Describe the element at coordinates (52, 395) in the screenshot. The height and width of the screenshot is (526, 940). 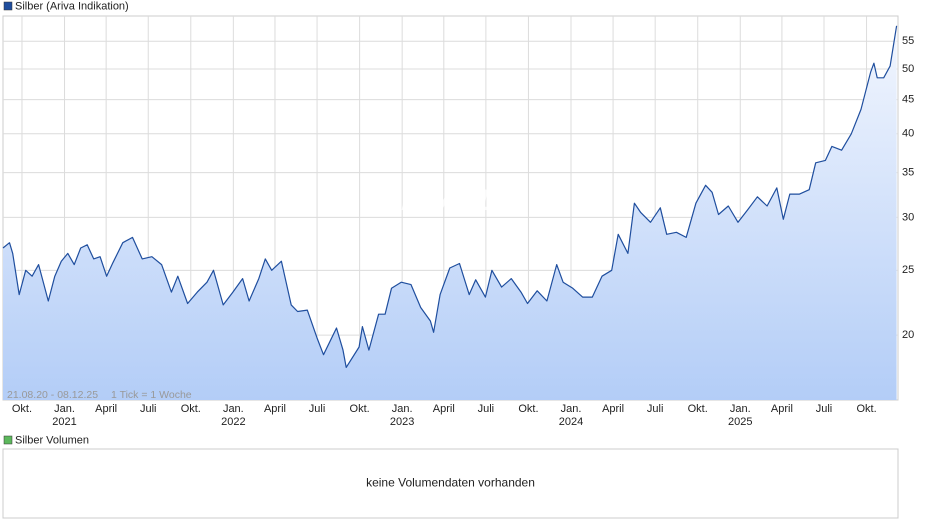
I see `date-range: 21.08.20 - 08.12.25` at that location.